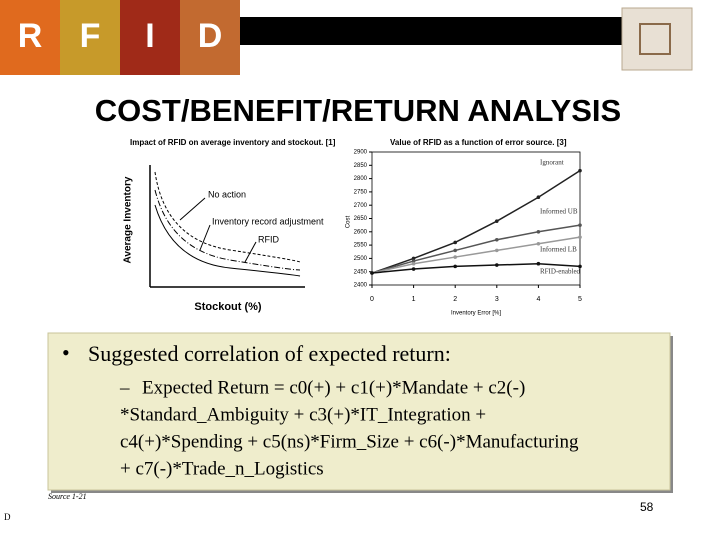 This screenshot has height=540, width=720. I want to click on header-bar, so click(432, 31).